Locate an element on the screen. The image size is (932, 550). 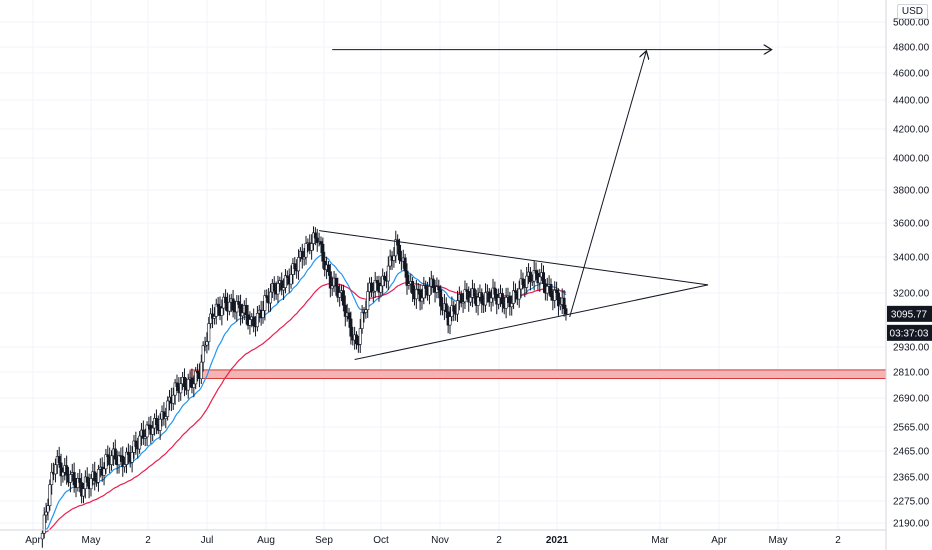
y-tick-label: 3400.00 is located at coordinates (911, 258).